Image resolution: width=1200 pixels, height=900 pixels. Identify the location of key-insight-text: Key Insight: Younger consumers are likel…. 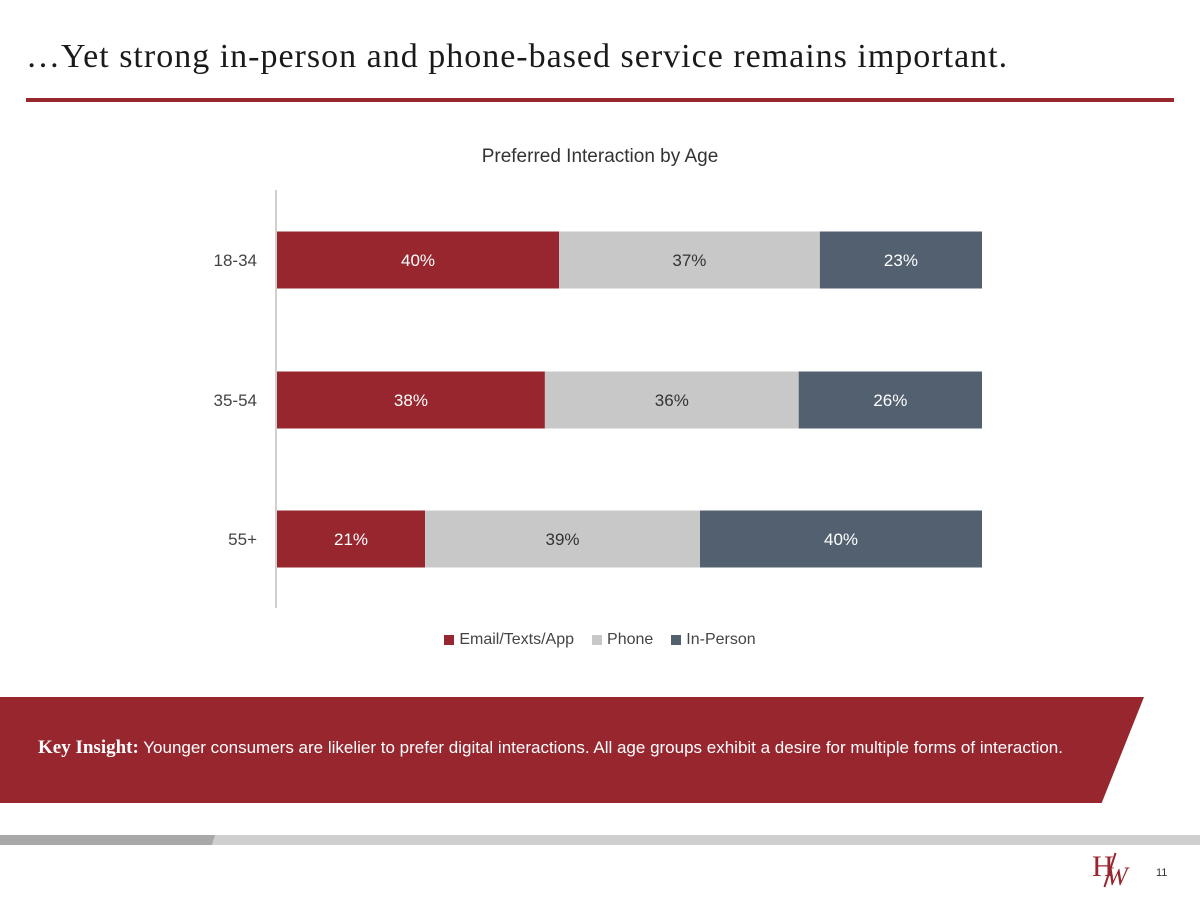
(568, 748).